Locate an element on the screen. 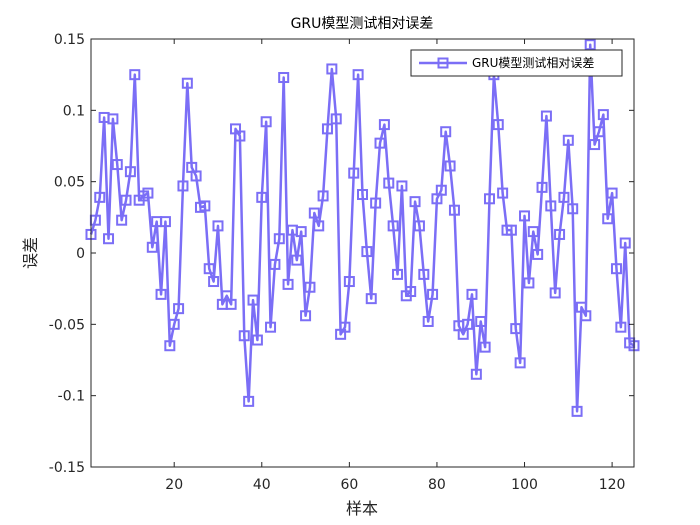 This screenshot has height=525, width=700. x-axis-label: 样本 is located at coordinates (362, 508).